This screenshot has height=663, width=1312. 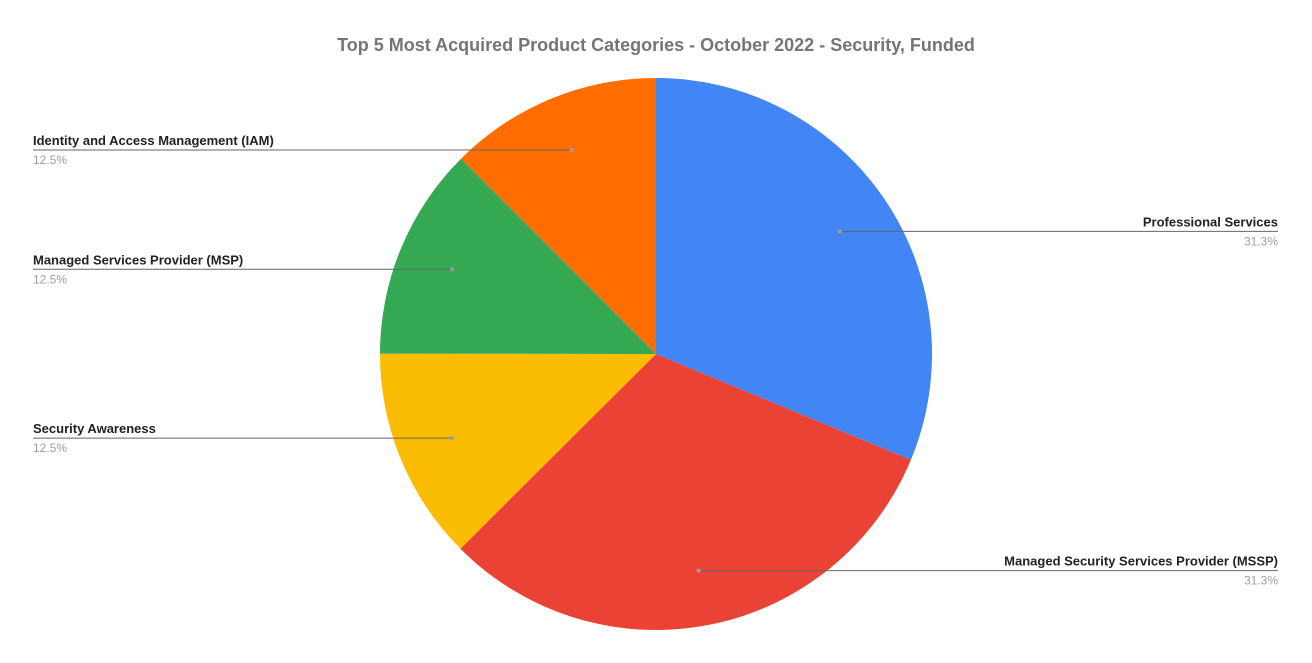 I want to click on slice-label-name: Managed Services Provider (MSP), so click(x=138, y=259).